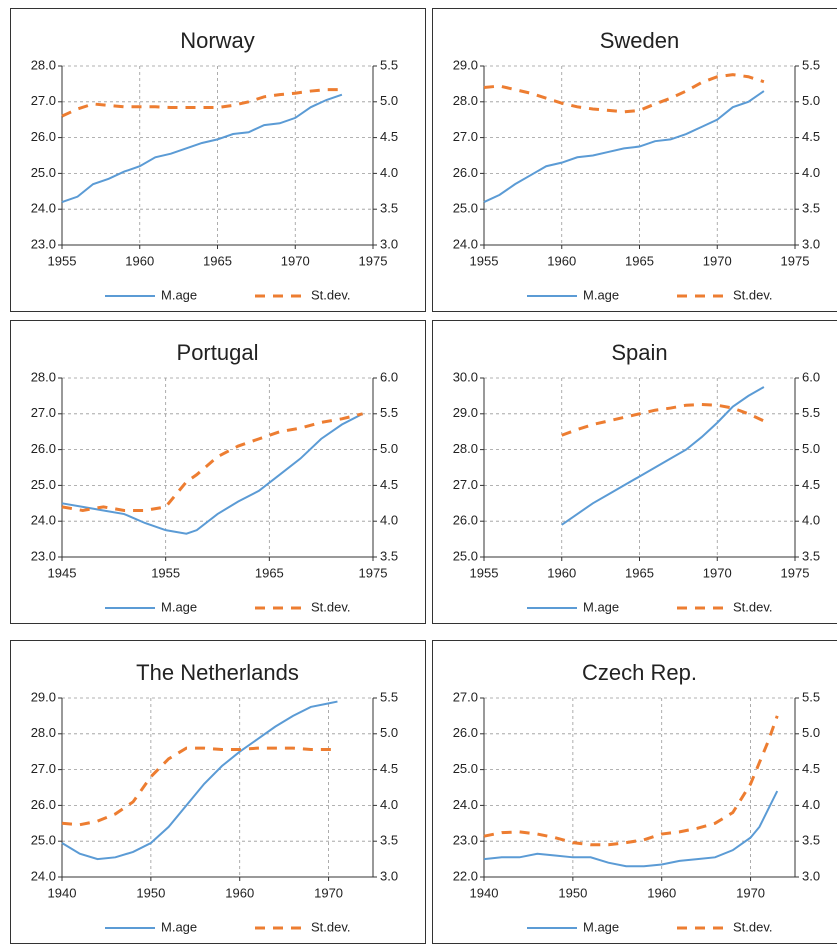 Image resolution: width=837 pixels, height=945 pixels. I want to click on chart-title: Czech Rep., so click(639, 672).